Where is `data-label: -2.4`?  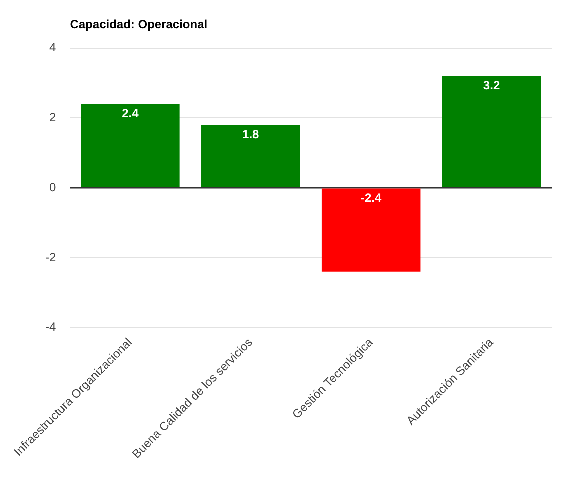
data-label: -2.4 is located at coordinates (371, 198).